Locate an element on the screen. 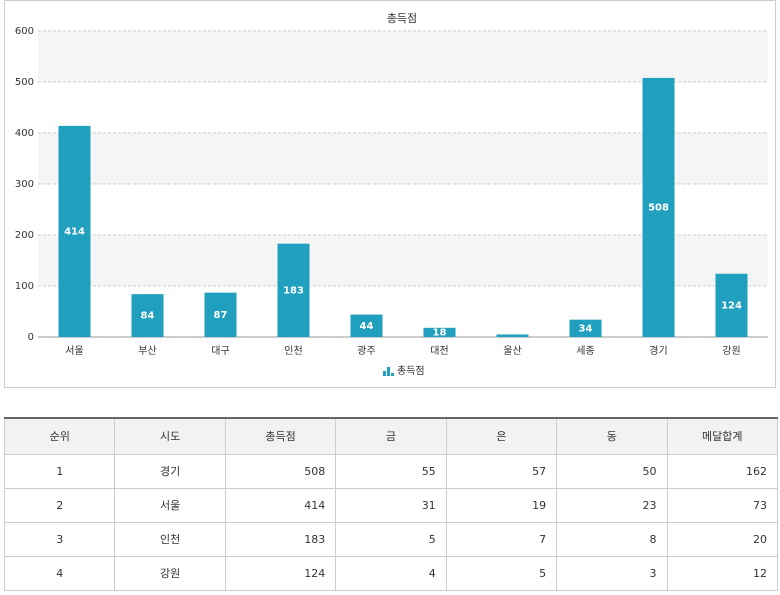  column-header: 시도 is located at coordinates (170, 436).